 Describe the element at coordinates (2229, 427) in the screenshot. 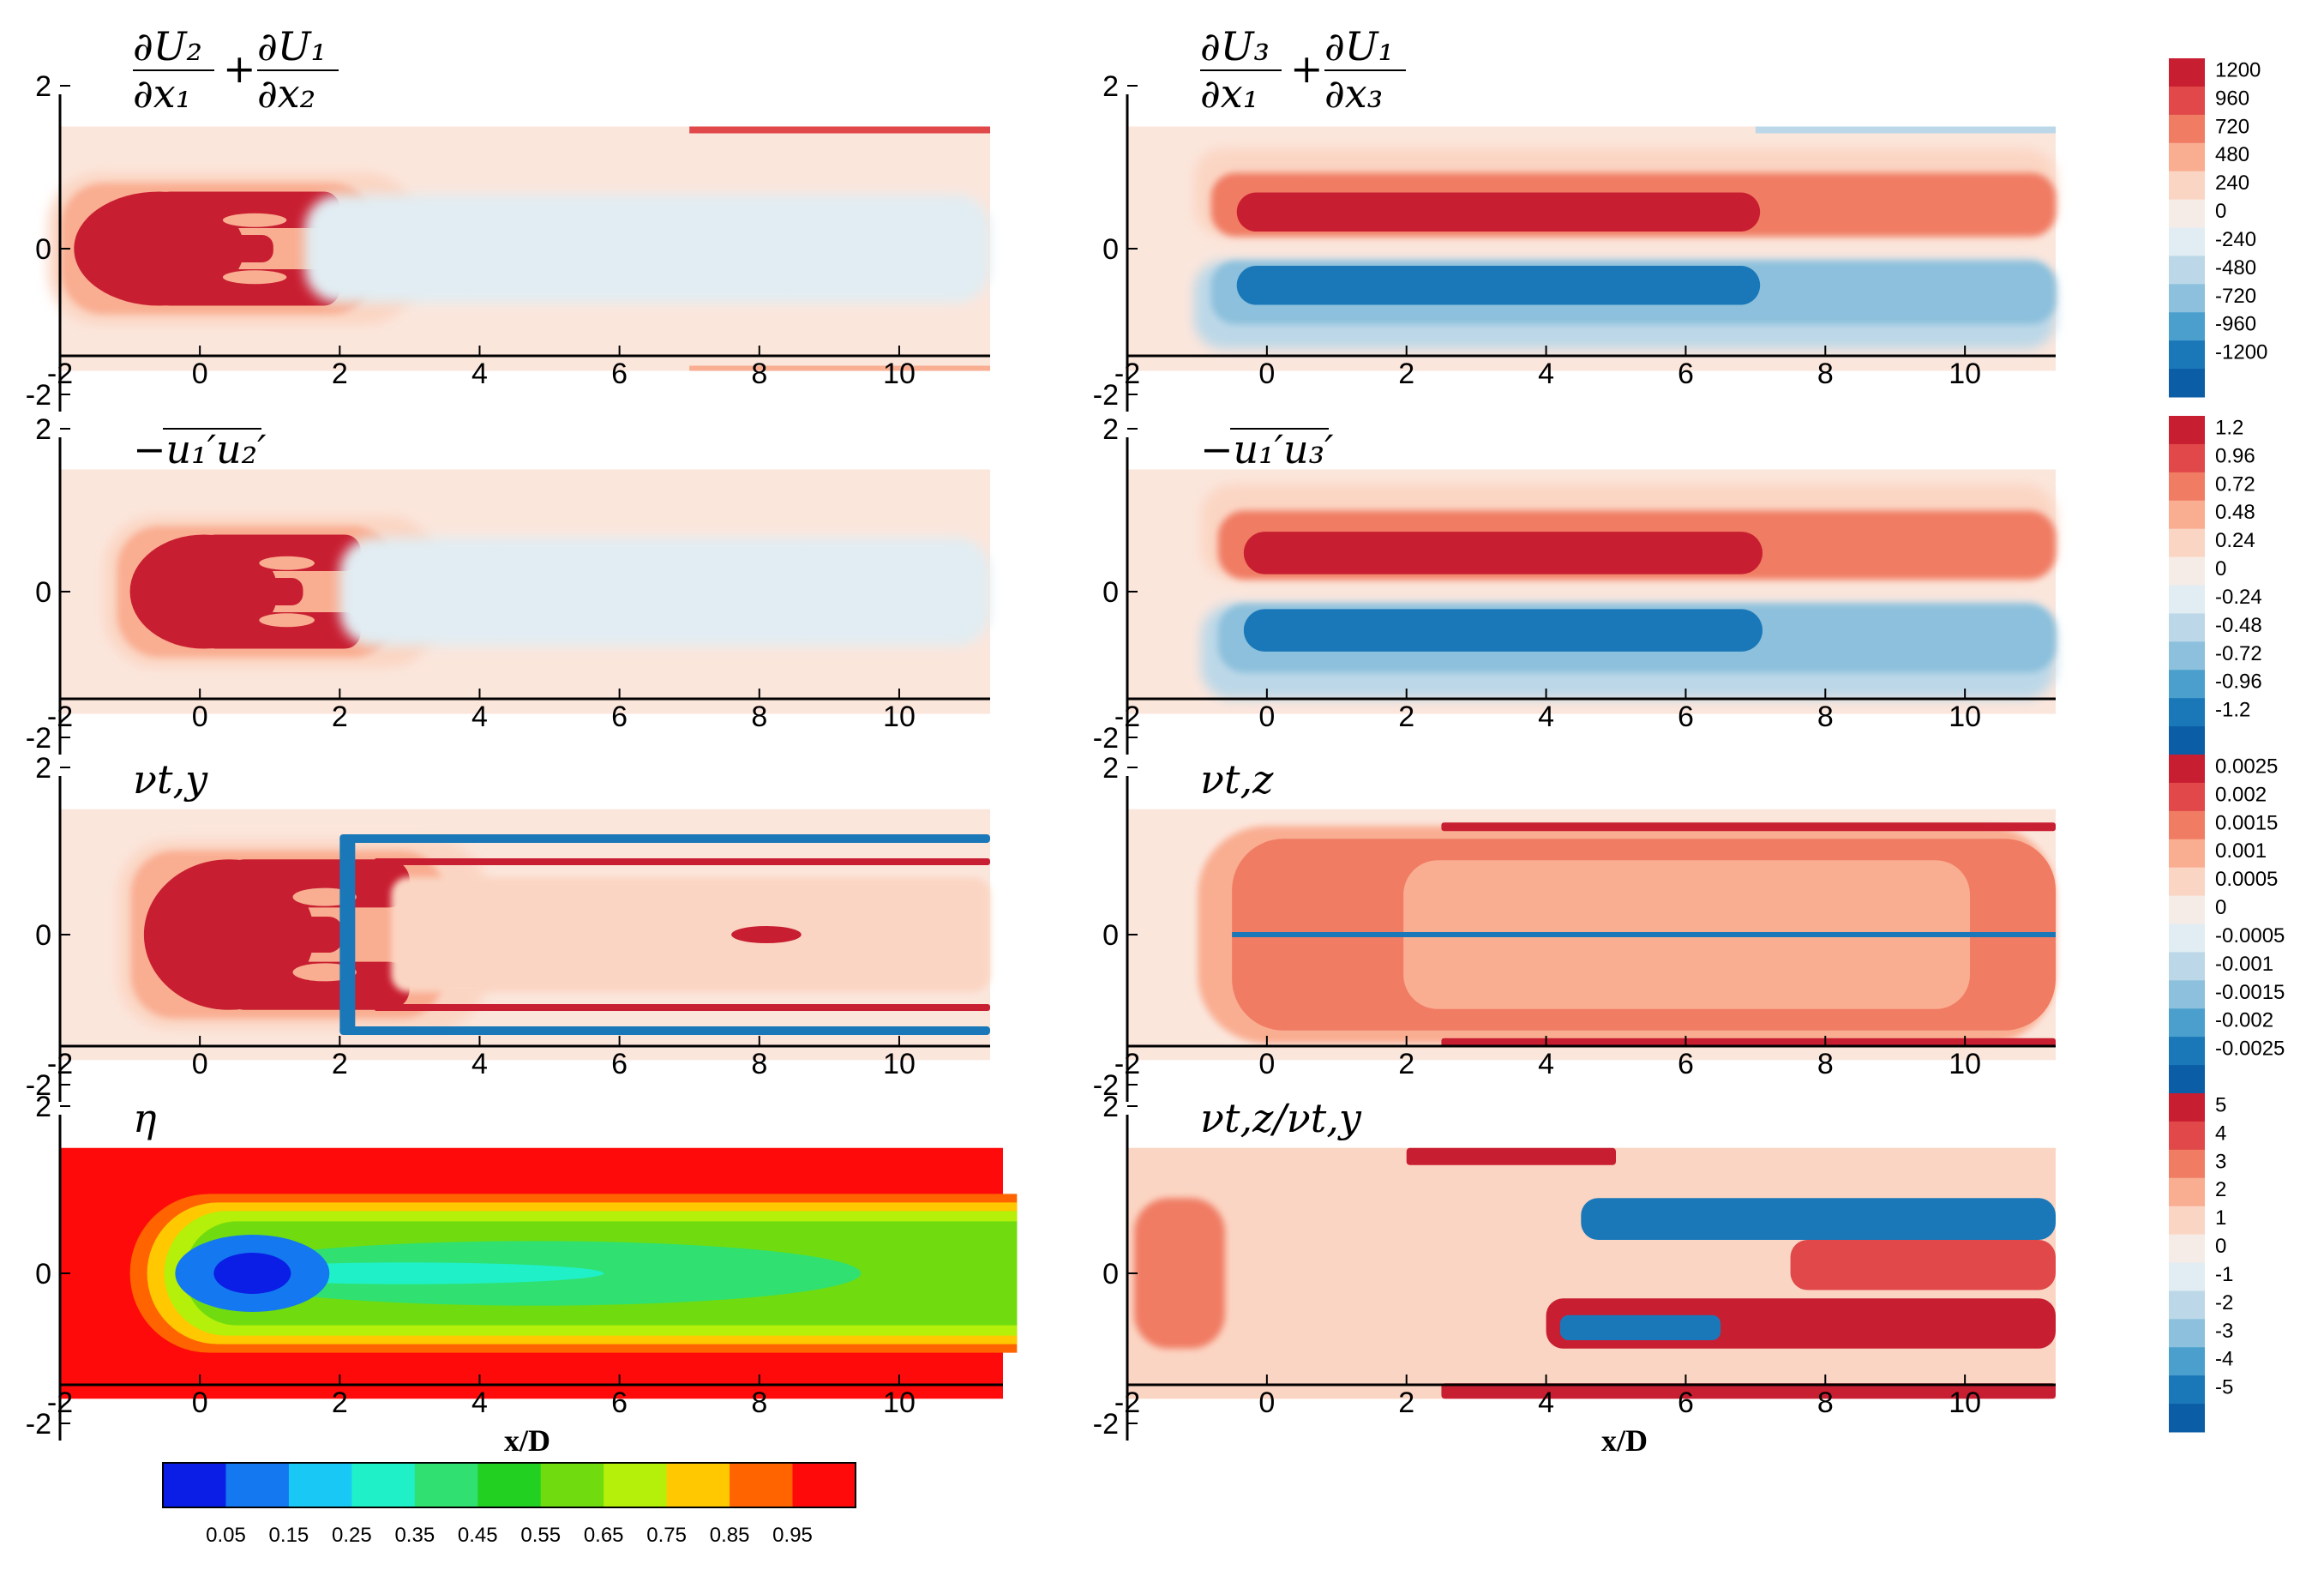

I see `colorbar-label: 1.2` at that location.